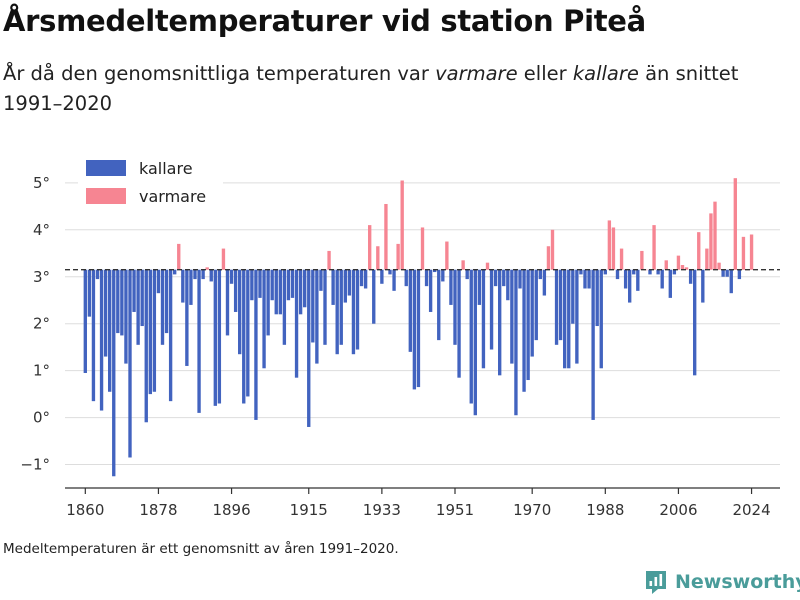  I want to click on x-tick-label: 1988, so click(605, 510).